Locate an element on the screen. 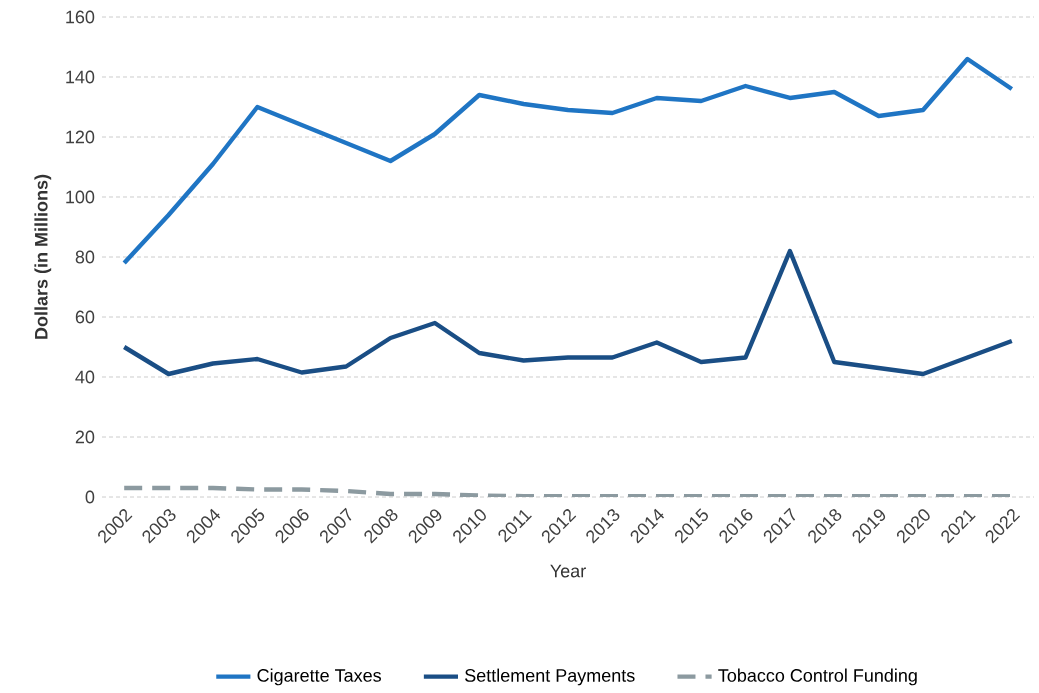 This screenshot has width=1039, height=693. legend-label: Tobacco Control Funding is located at coordinates (817, 677).